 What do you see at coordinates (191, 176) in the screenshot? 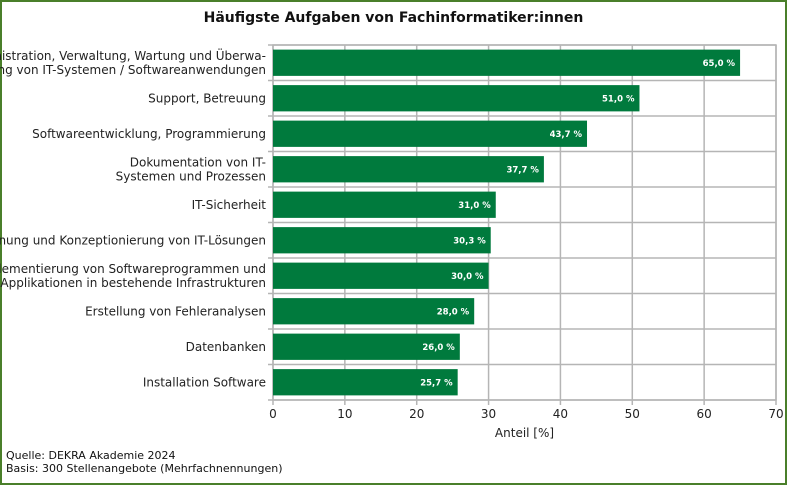
I see `y-category-label: Systemen und Prozessen` at bounding box center [191, 176].